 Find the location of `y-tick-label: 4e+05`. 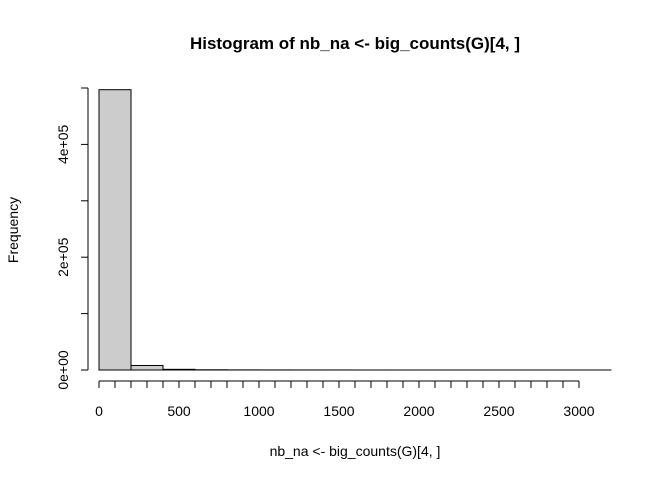

y-tick-label: 4e+05 is located at coordinates (63, 145).